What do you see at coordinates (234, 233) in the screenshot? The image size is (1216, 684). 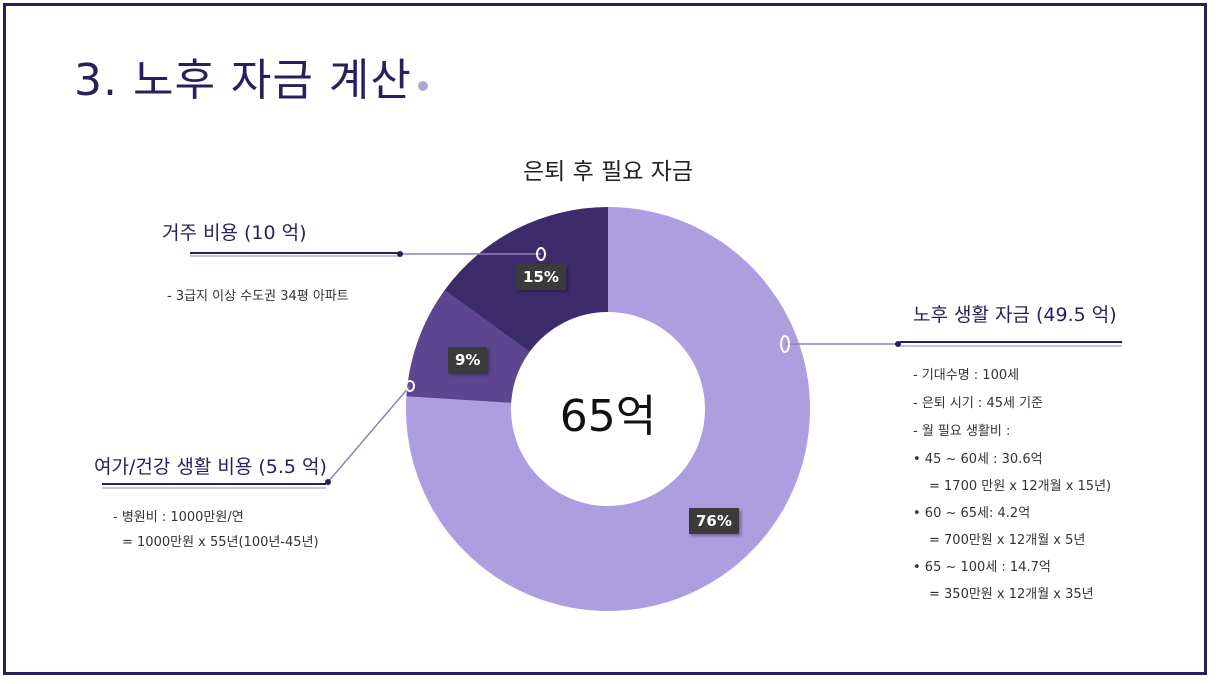 I see `callout-housing-title: 거주 비용 (10 억)` at bounding box center [234, 233].